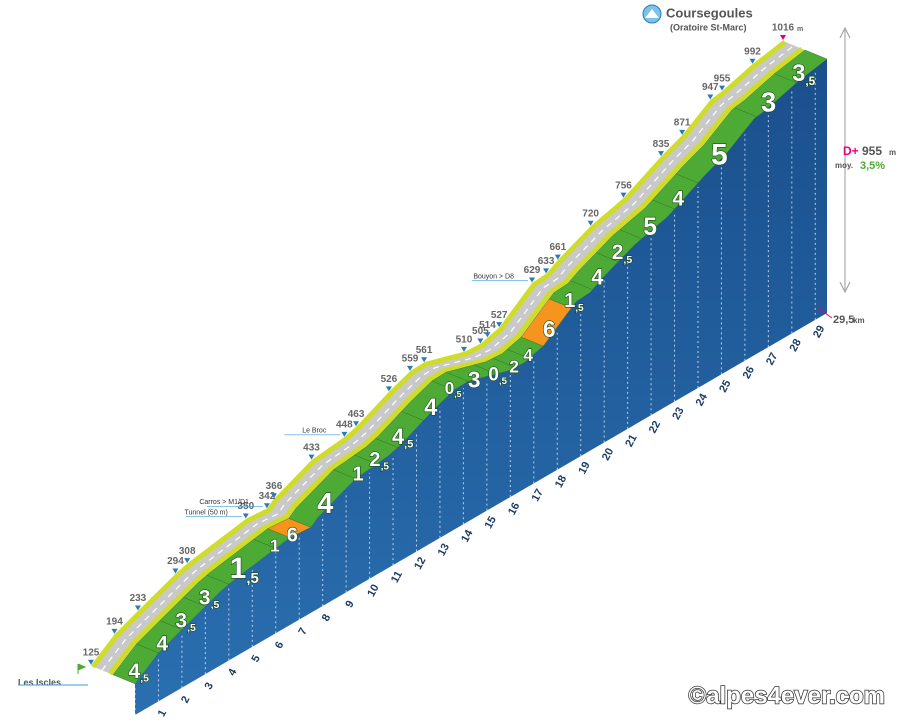 Image resolution: width=900 pixels, height=720 pixels. Describe the element at coordinates (557, 247) in the screenshot. I see `altitude-label: 661` at that location.